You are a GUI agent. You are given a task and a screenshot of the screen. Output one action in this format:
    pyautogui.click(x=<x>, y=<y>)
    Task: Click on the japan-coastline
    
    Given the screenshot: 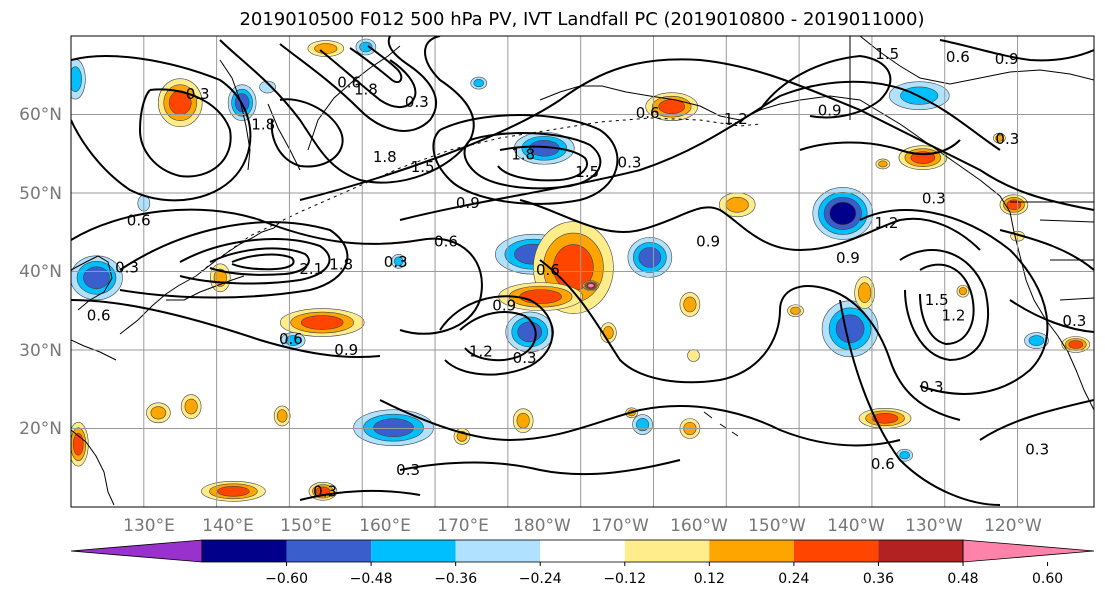 What is the action you would take?
    pyautogui.click(x=200, y=278)
    